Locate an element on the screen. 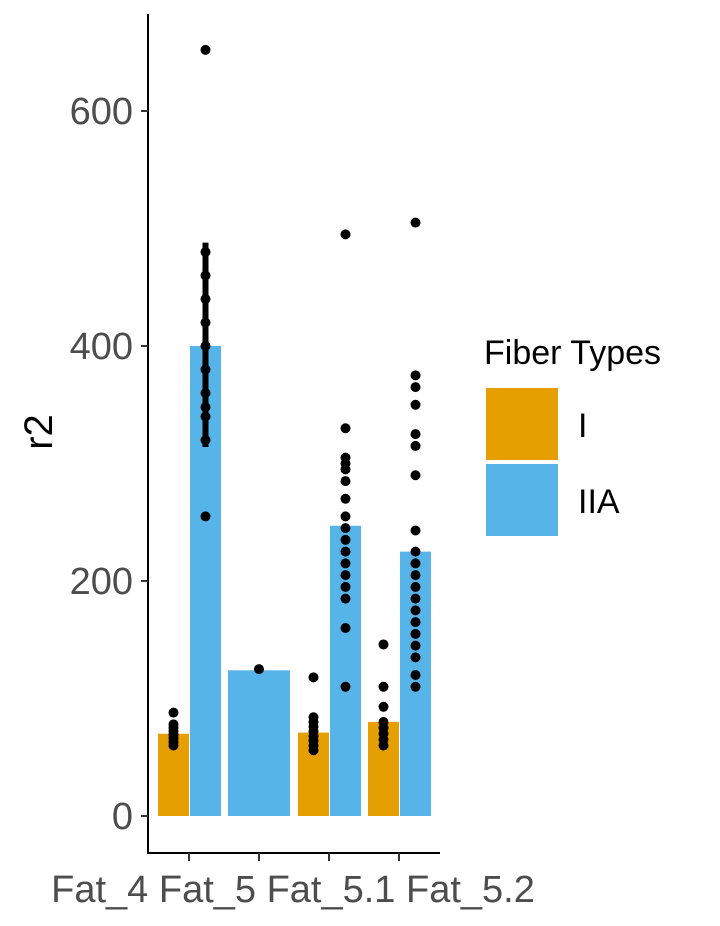  legend-key-i is located at coordinates (522, 424).